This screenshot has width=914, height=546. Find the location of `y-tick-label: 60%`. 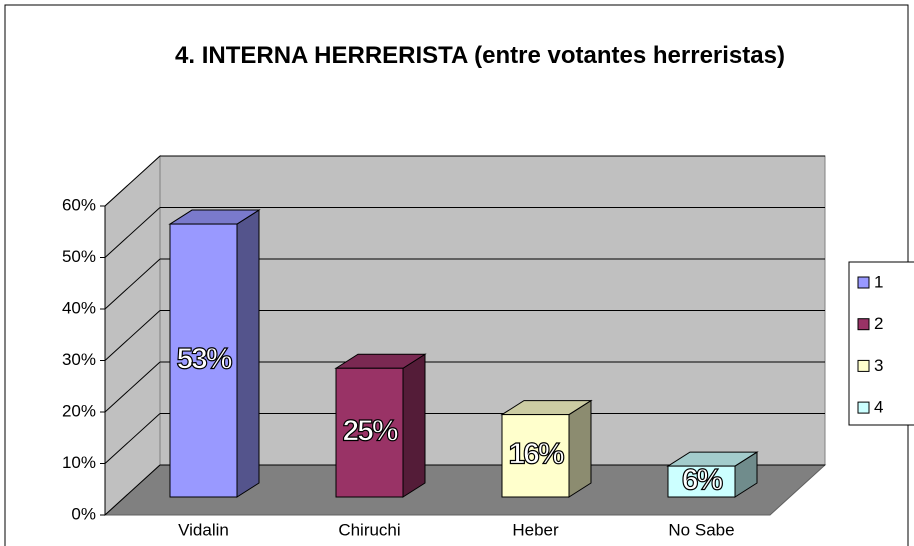

y-tick-label: 60% is located at coordinates (79, 204).